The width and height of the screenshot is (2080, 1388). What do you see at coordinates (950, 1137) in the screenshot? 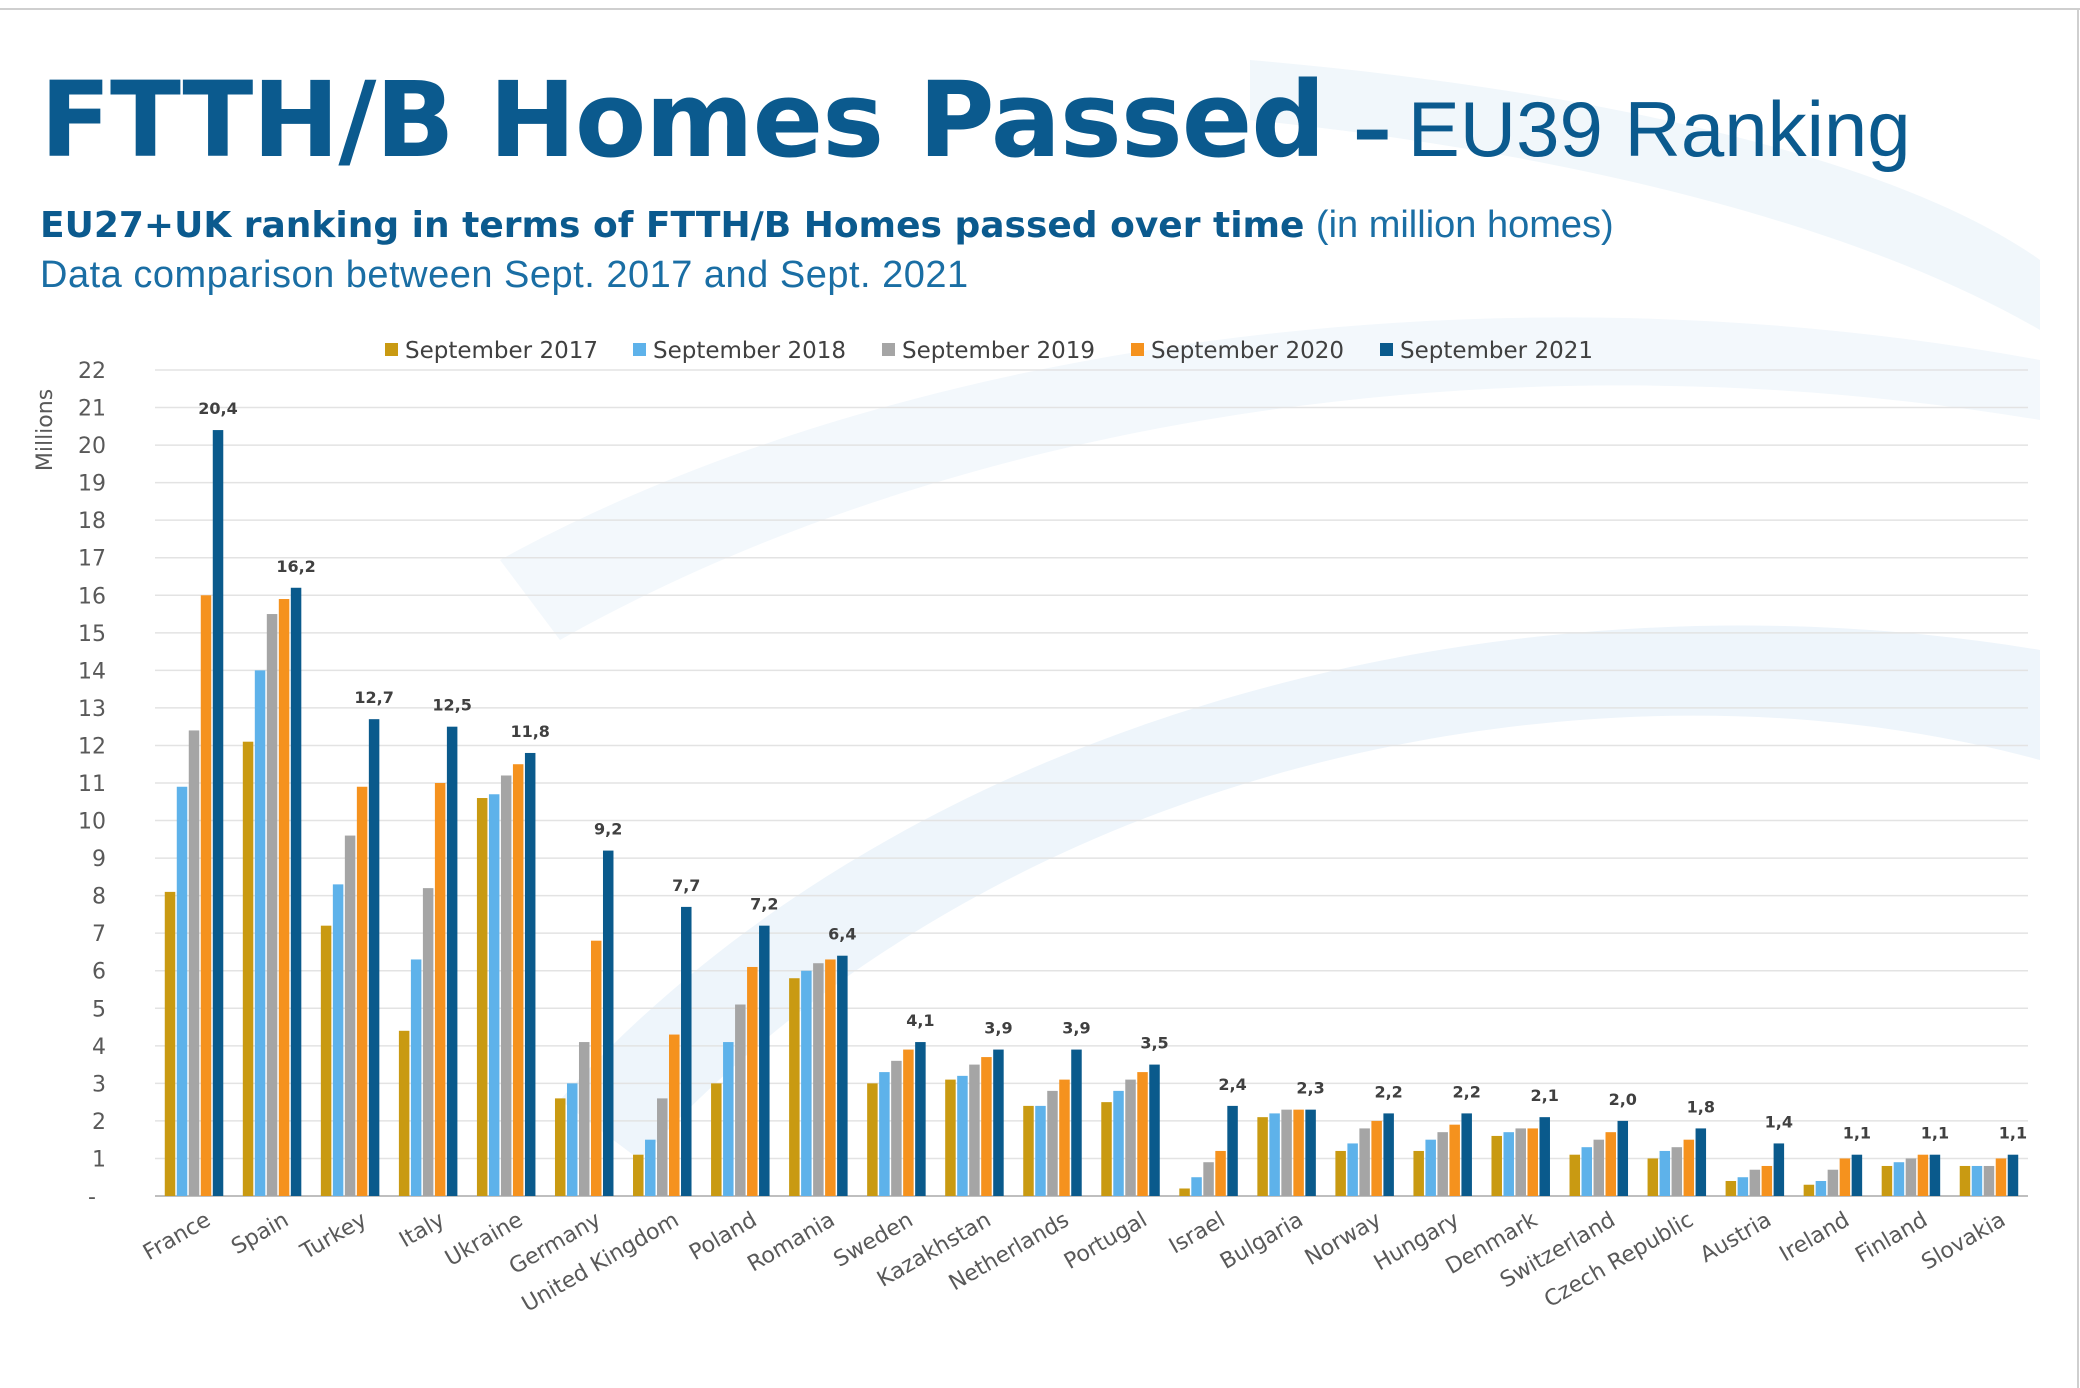
I see `bar-kazakhstan-september-2017` at bounding box center [950, 1137].